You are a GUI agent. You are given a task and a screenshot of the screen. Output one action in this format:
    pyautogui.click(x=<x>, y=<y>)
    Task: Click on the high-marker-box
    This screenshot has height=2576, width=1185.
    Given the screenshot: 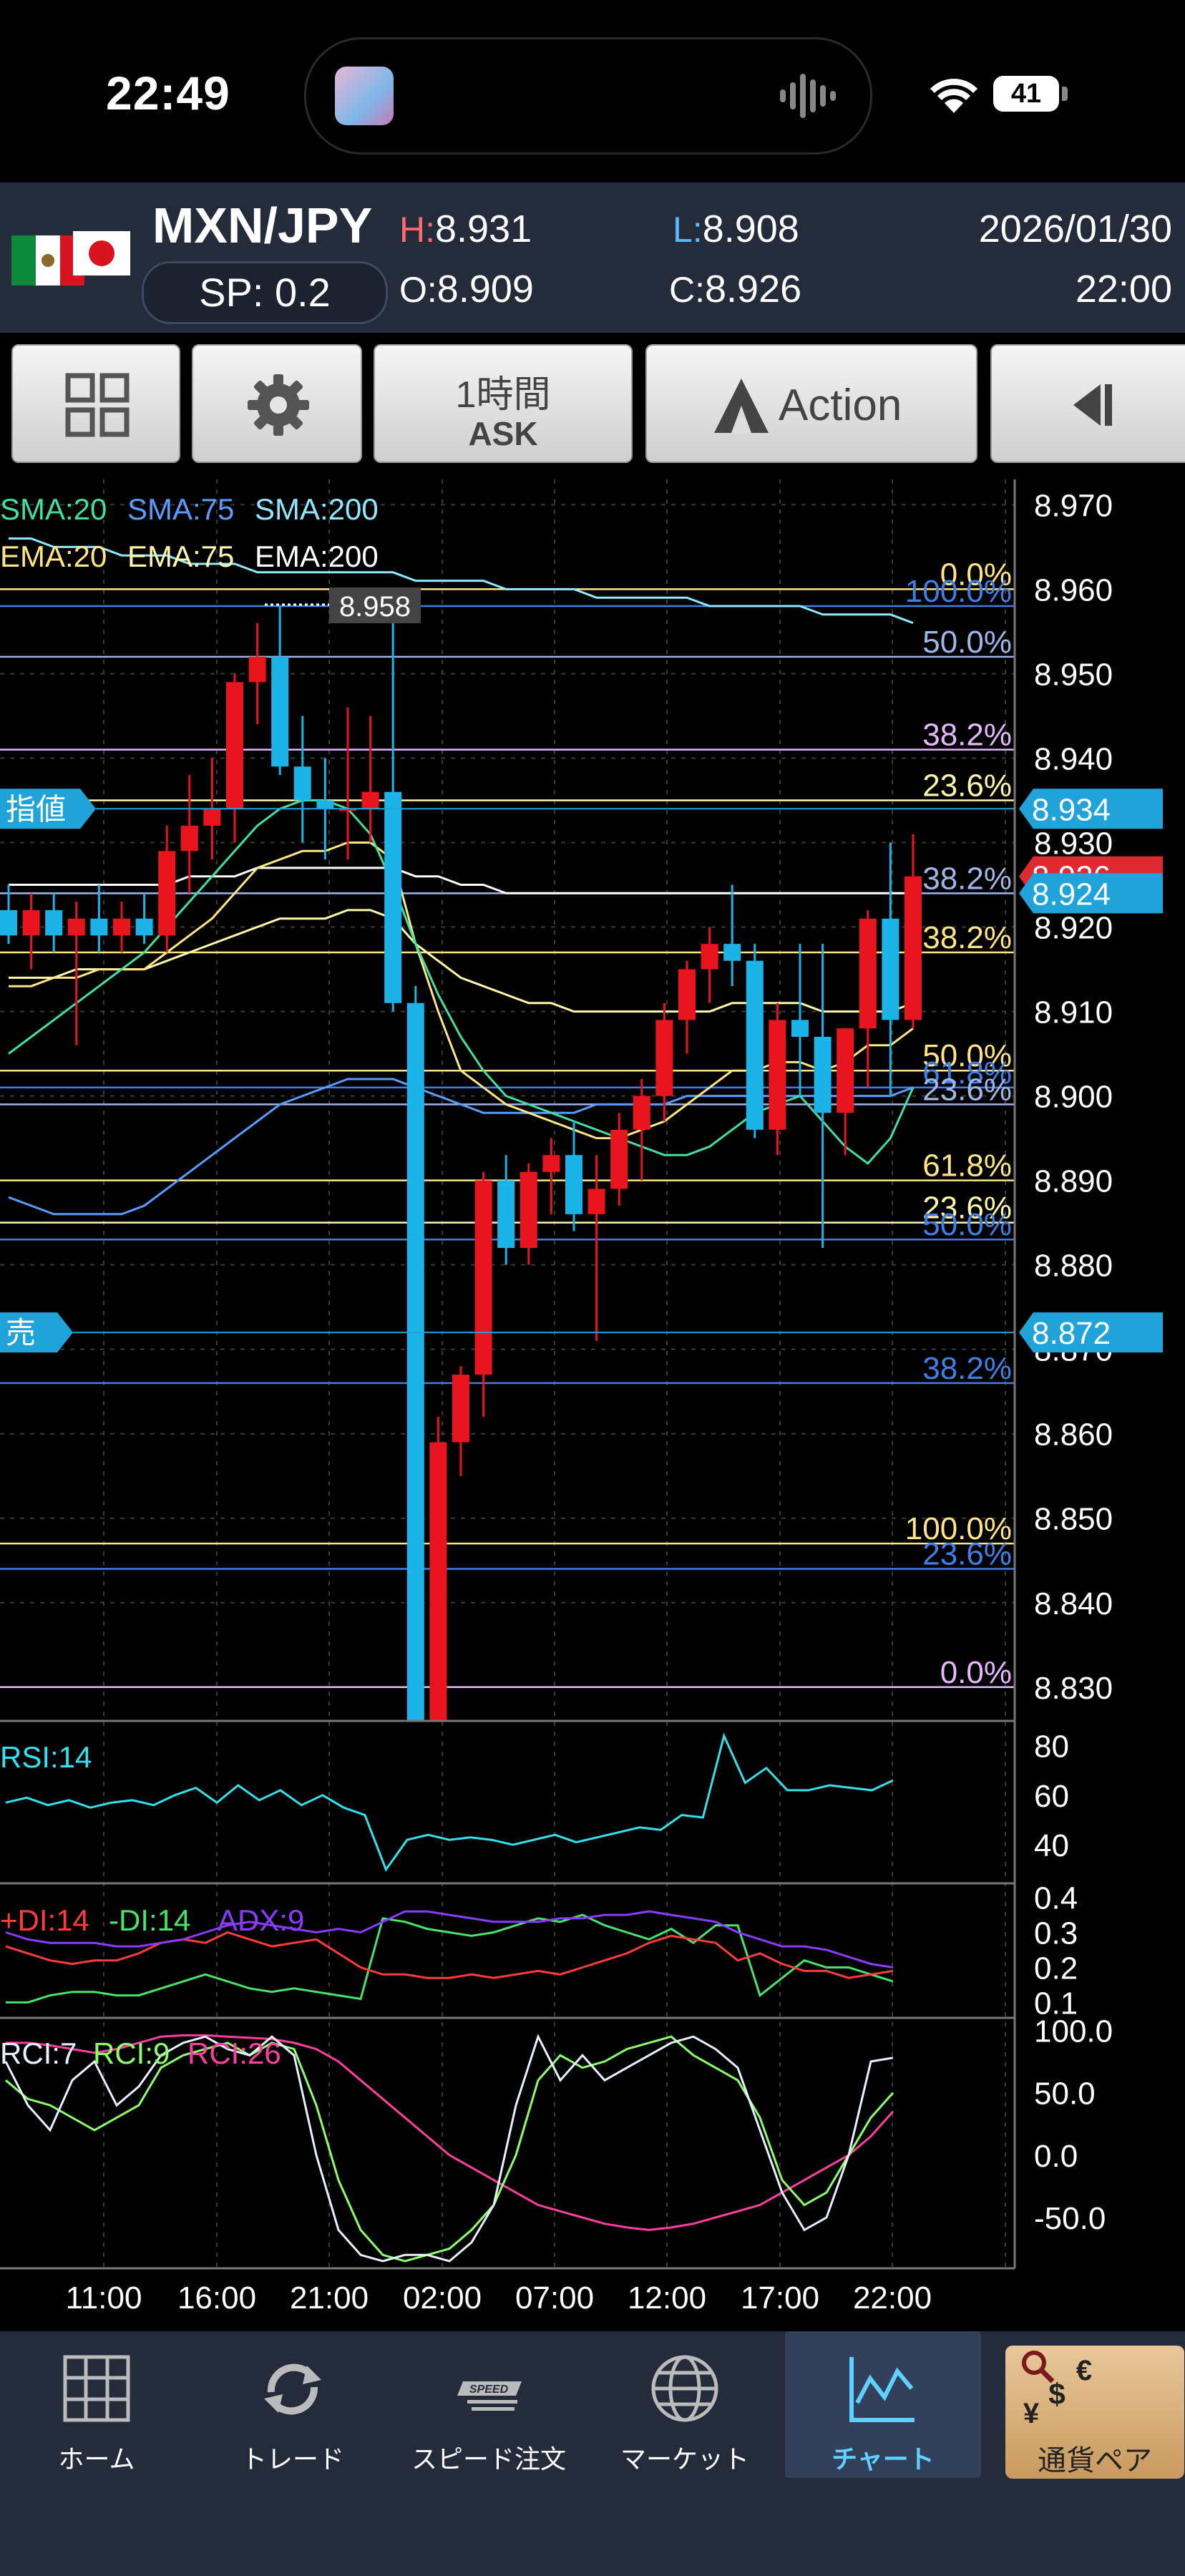 What is the action you would take?
    pyautogui.click(x=375, y=605)
    